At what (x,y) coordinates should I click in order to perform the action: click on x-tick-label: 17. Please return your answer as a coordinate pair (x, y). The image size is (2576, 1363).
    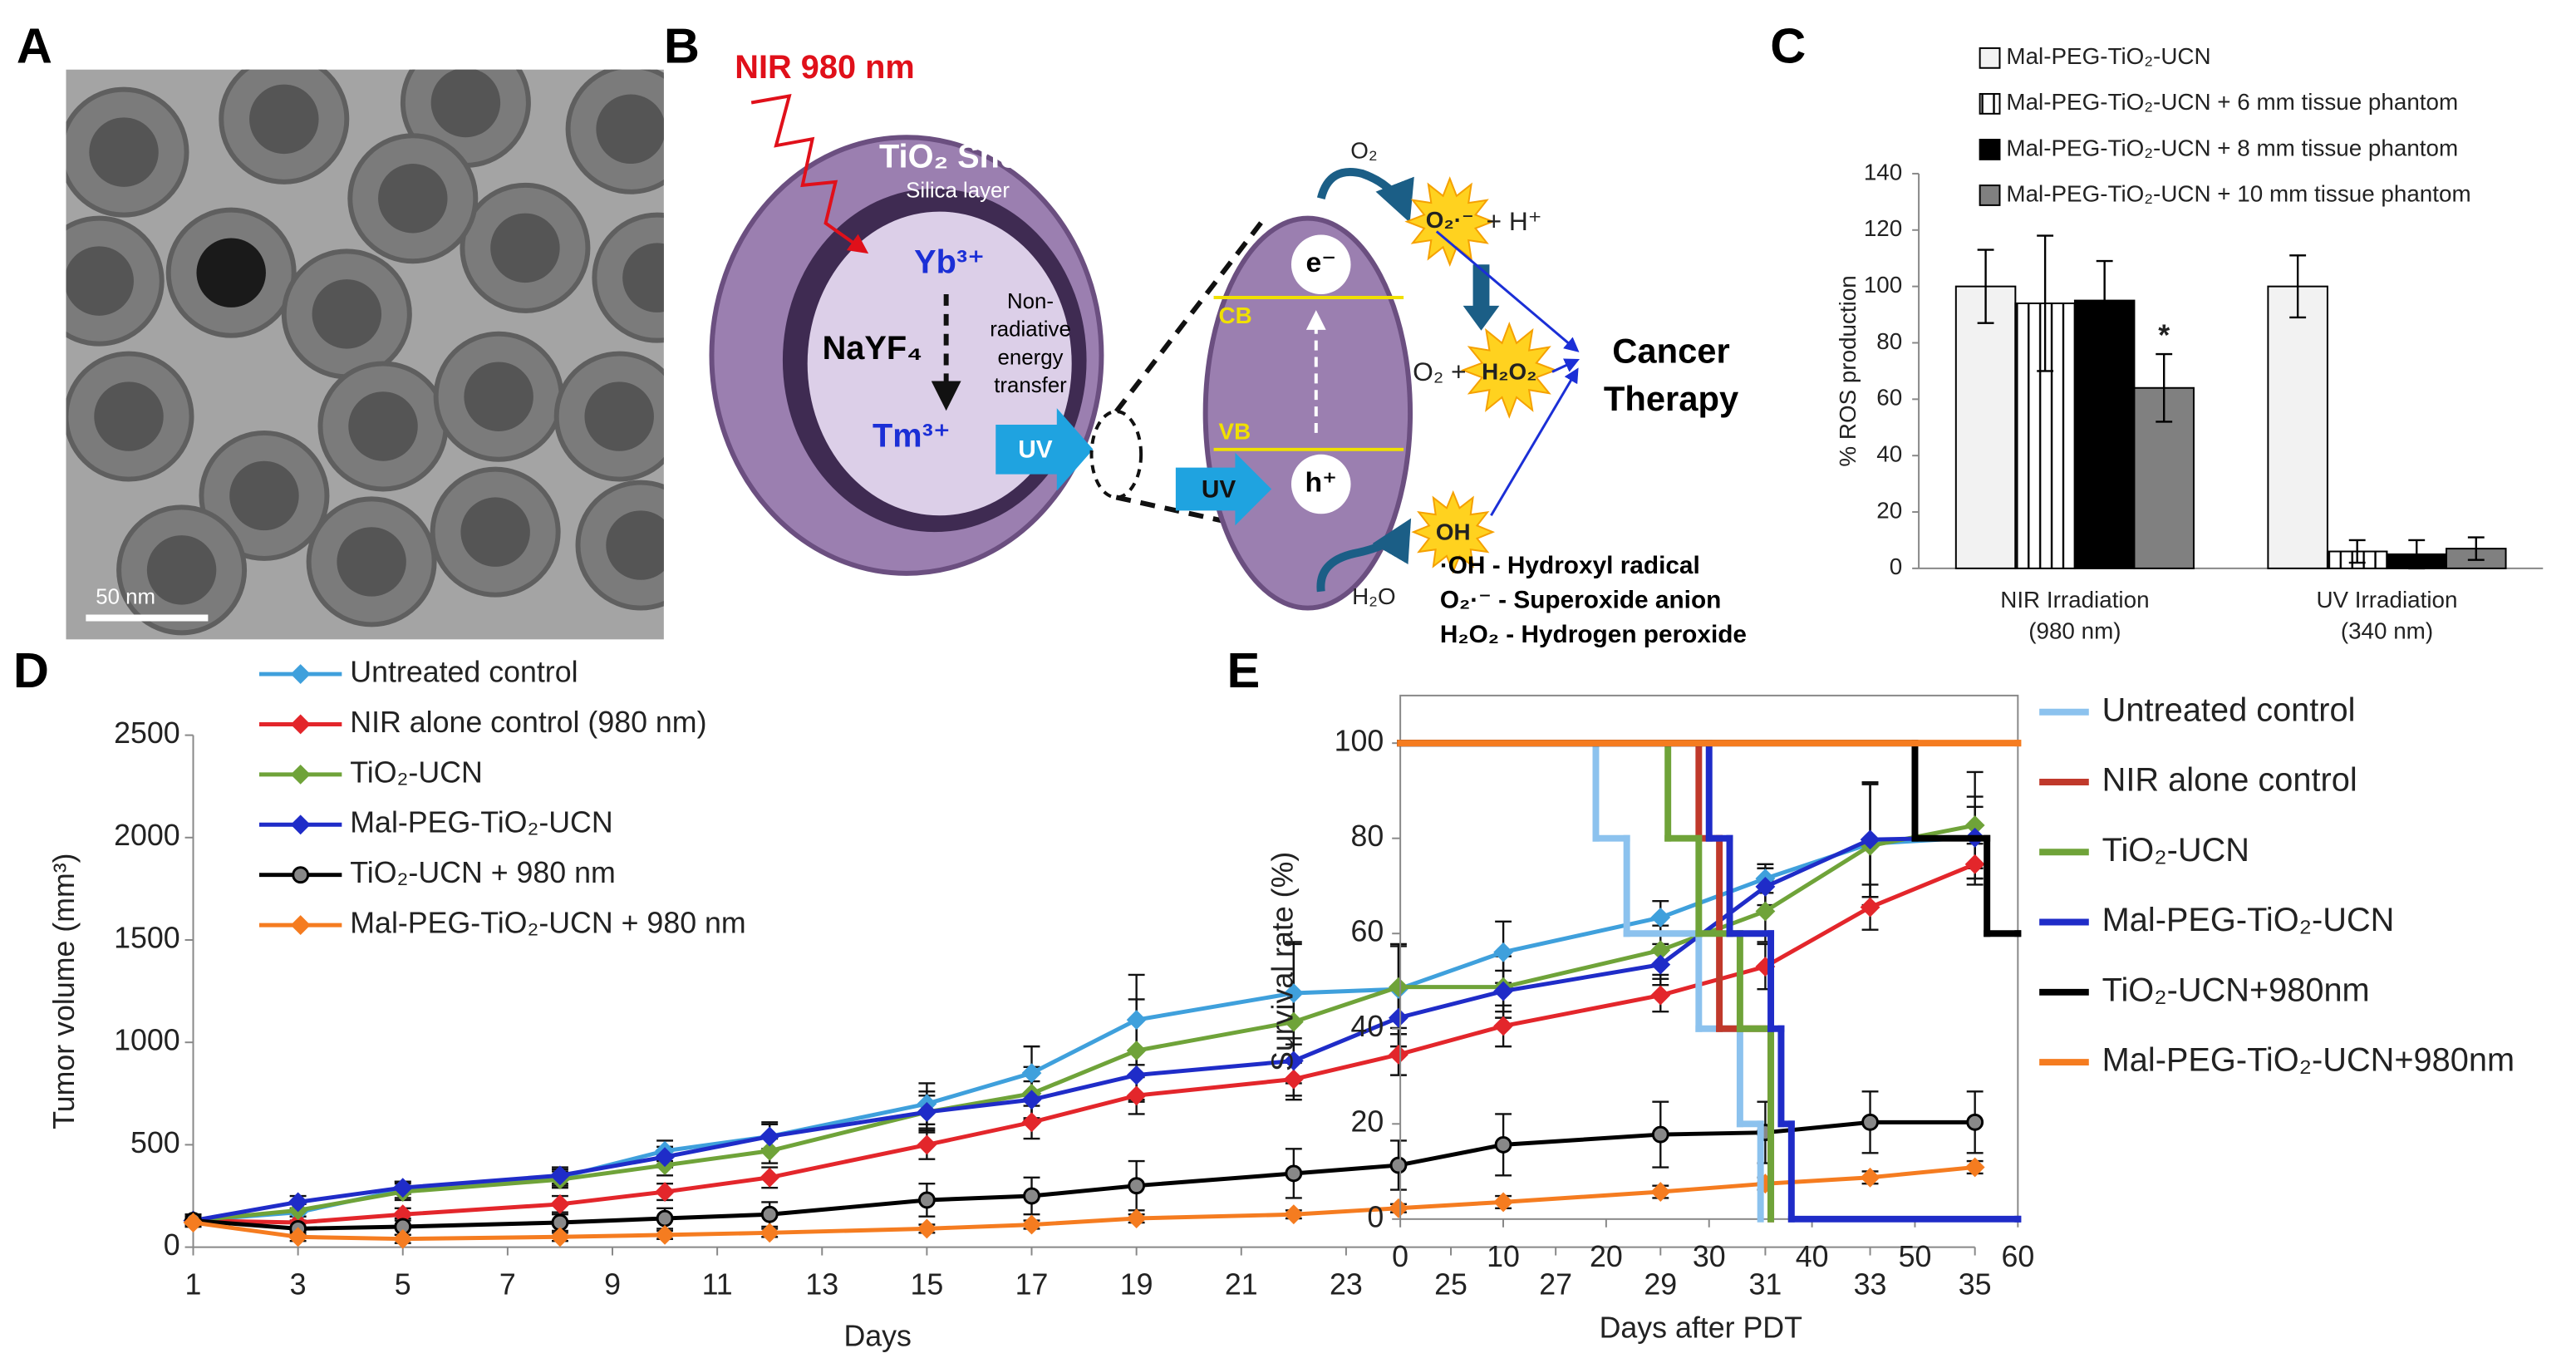
    Looking at the image, I should click on (1032, 1284).